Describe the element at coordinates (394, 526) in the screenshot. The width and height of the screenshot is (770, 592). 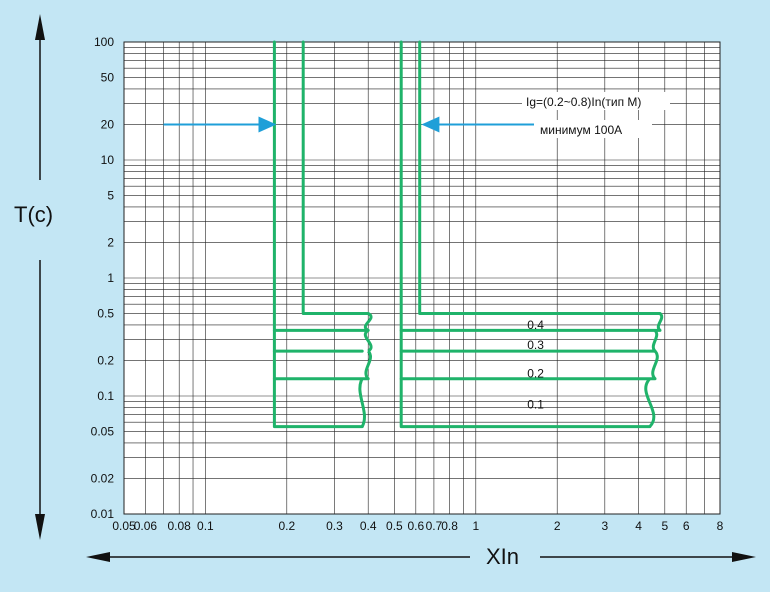
I see `x-tick-label: 0.5` at that location.